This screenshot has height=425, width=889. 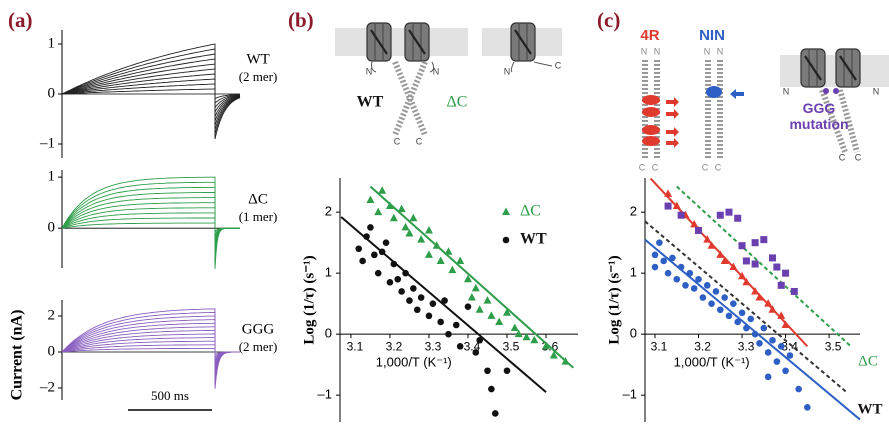 What do you see at coordinates (530, 211) in the screenshot?
I see `legend-label: ΔC` at bounding box center [530, 211].